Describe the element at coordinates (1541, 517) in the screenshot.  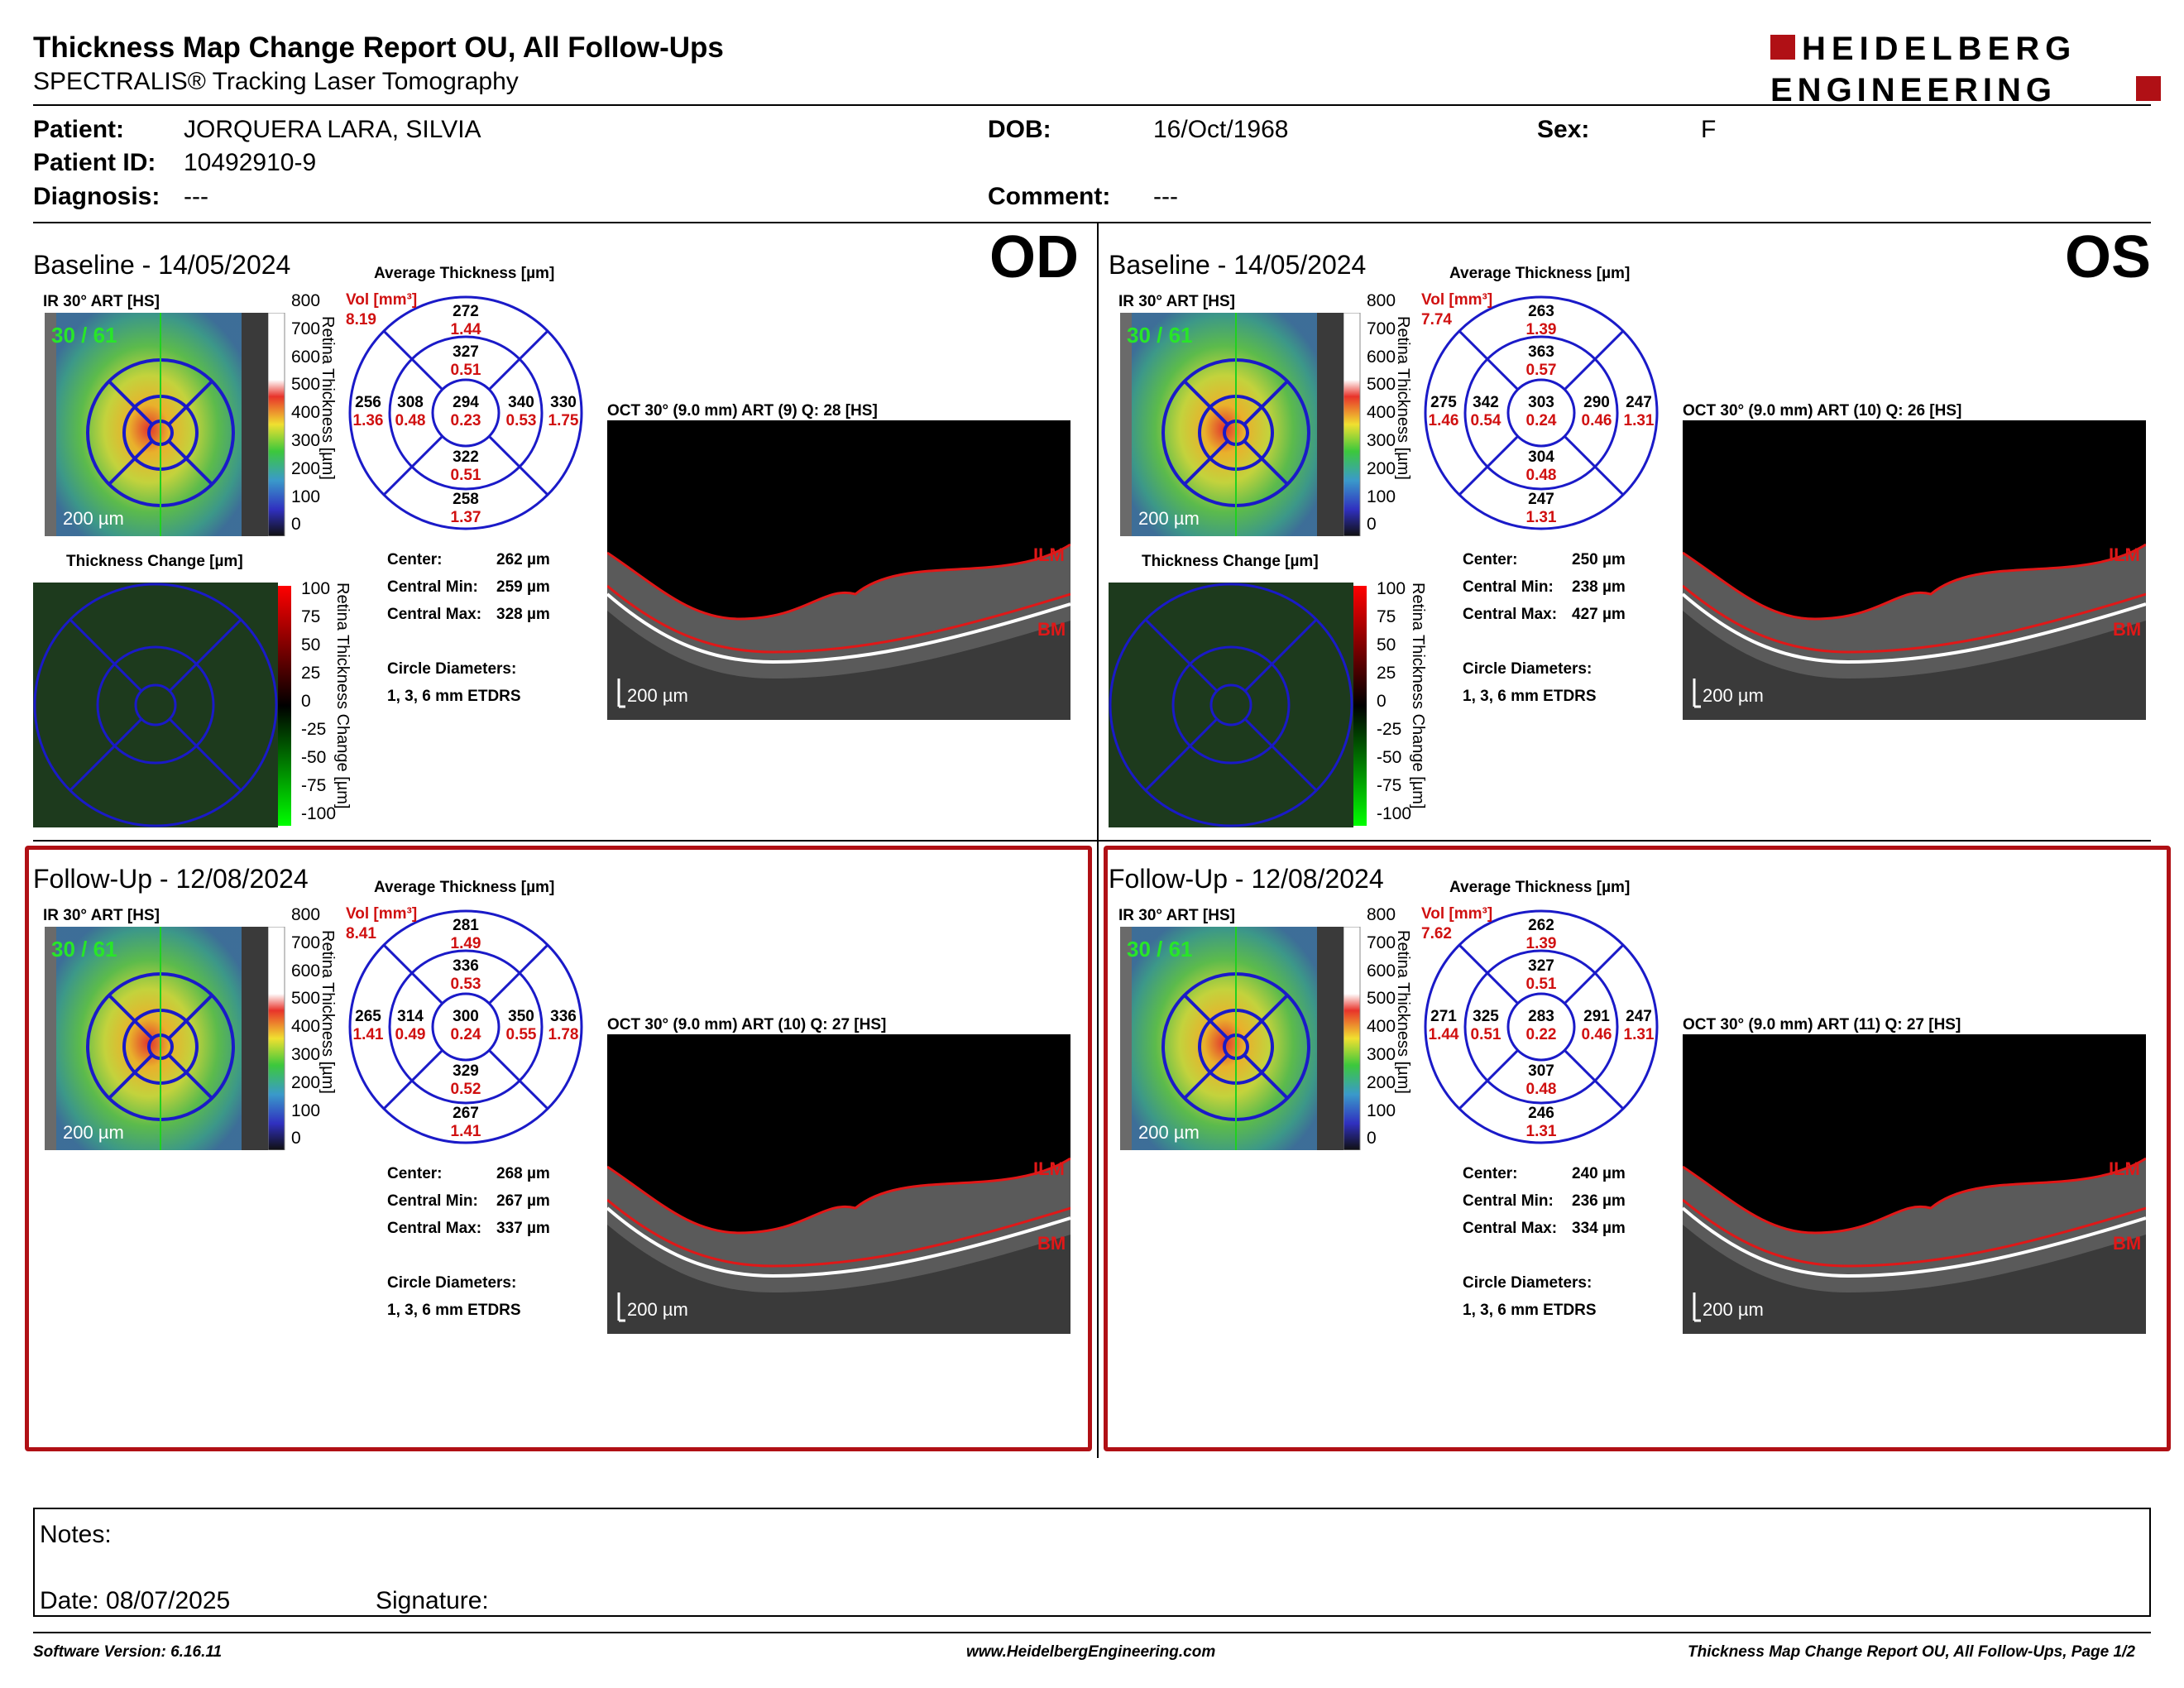
I see `outer-inferior-volume: 1.31` at that location.